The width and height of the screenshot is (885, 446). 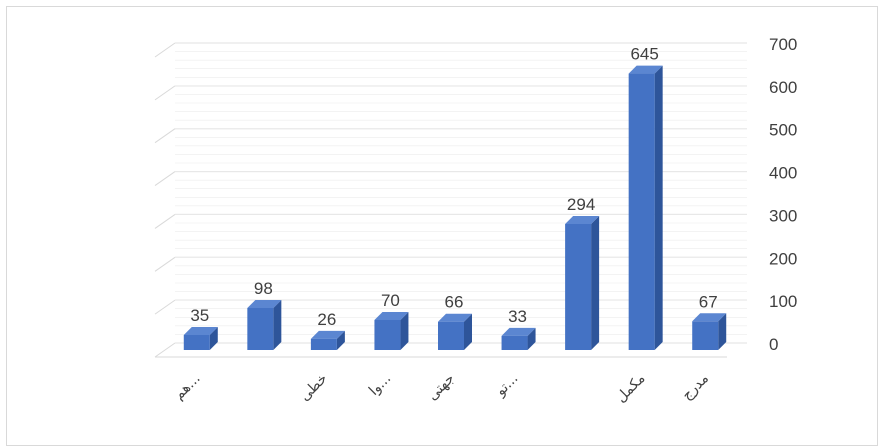 What do you see at coordinates (314, 388) in the screenshot?
I see `x-tick-label: خطی` at bounding box center [314, 388].